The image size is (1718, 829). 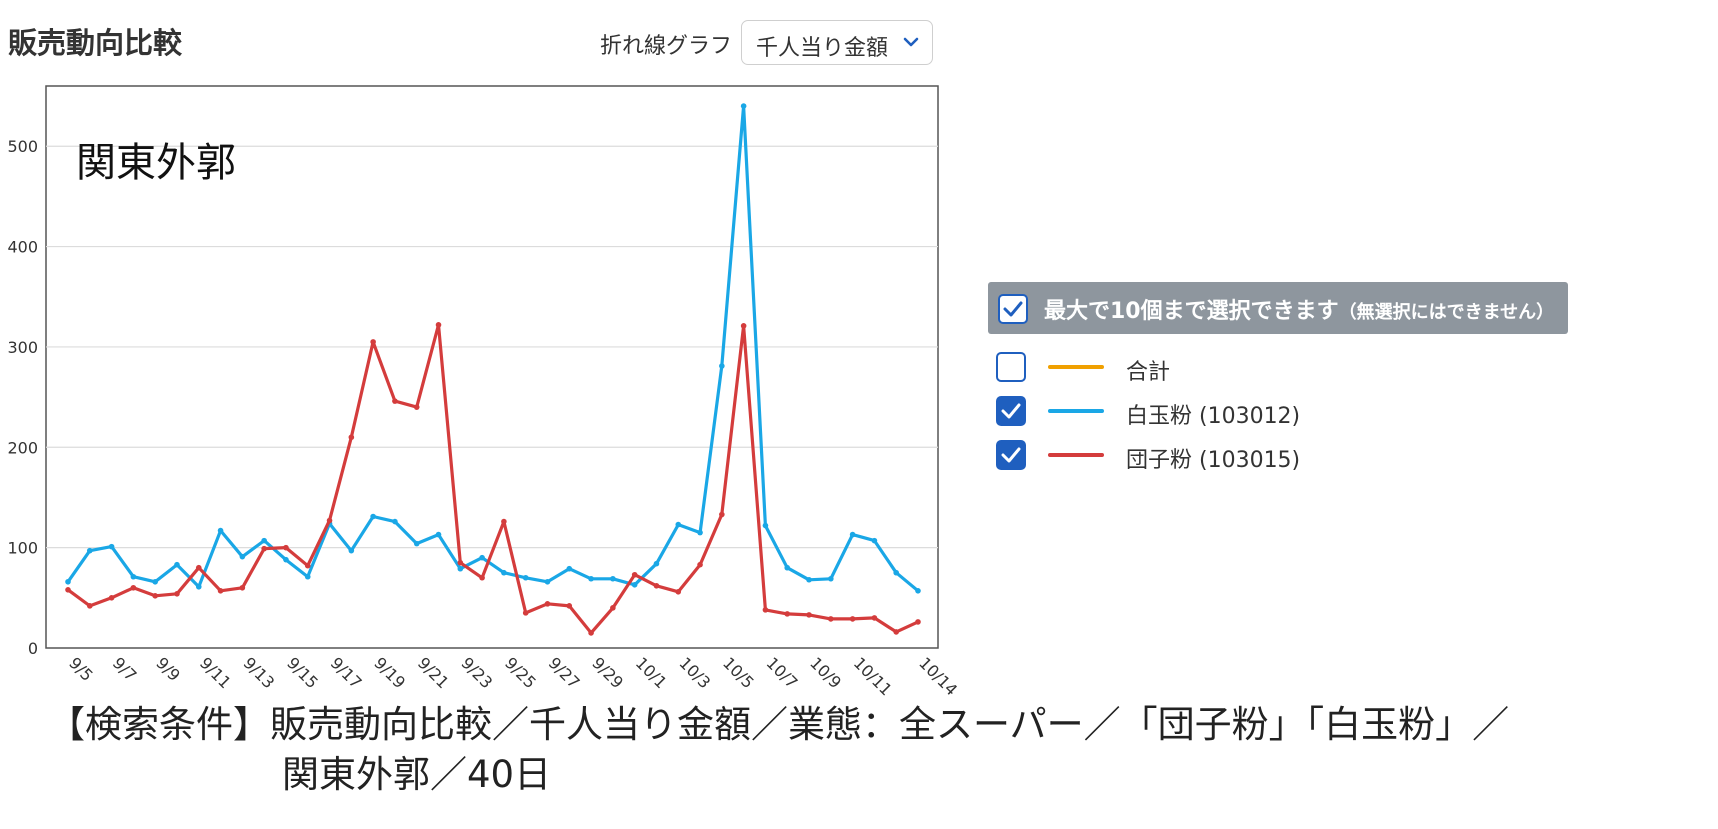 What do you see at coordinates (694, 672) in the screenshot?
I see `x-tick-label: 10/3` at bounding box center [694, 672].